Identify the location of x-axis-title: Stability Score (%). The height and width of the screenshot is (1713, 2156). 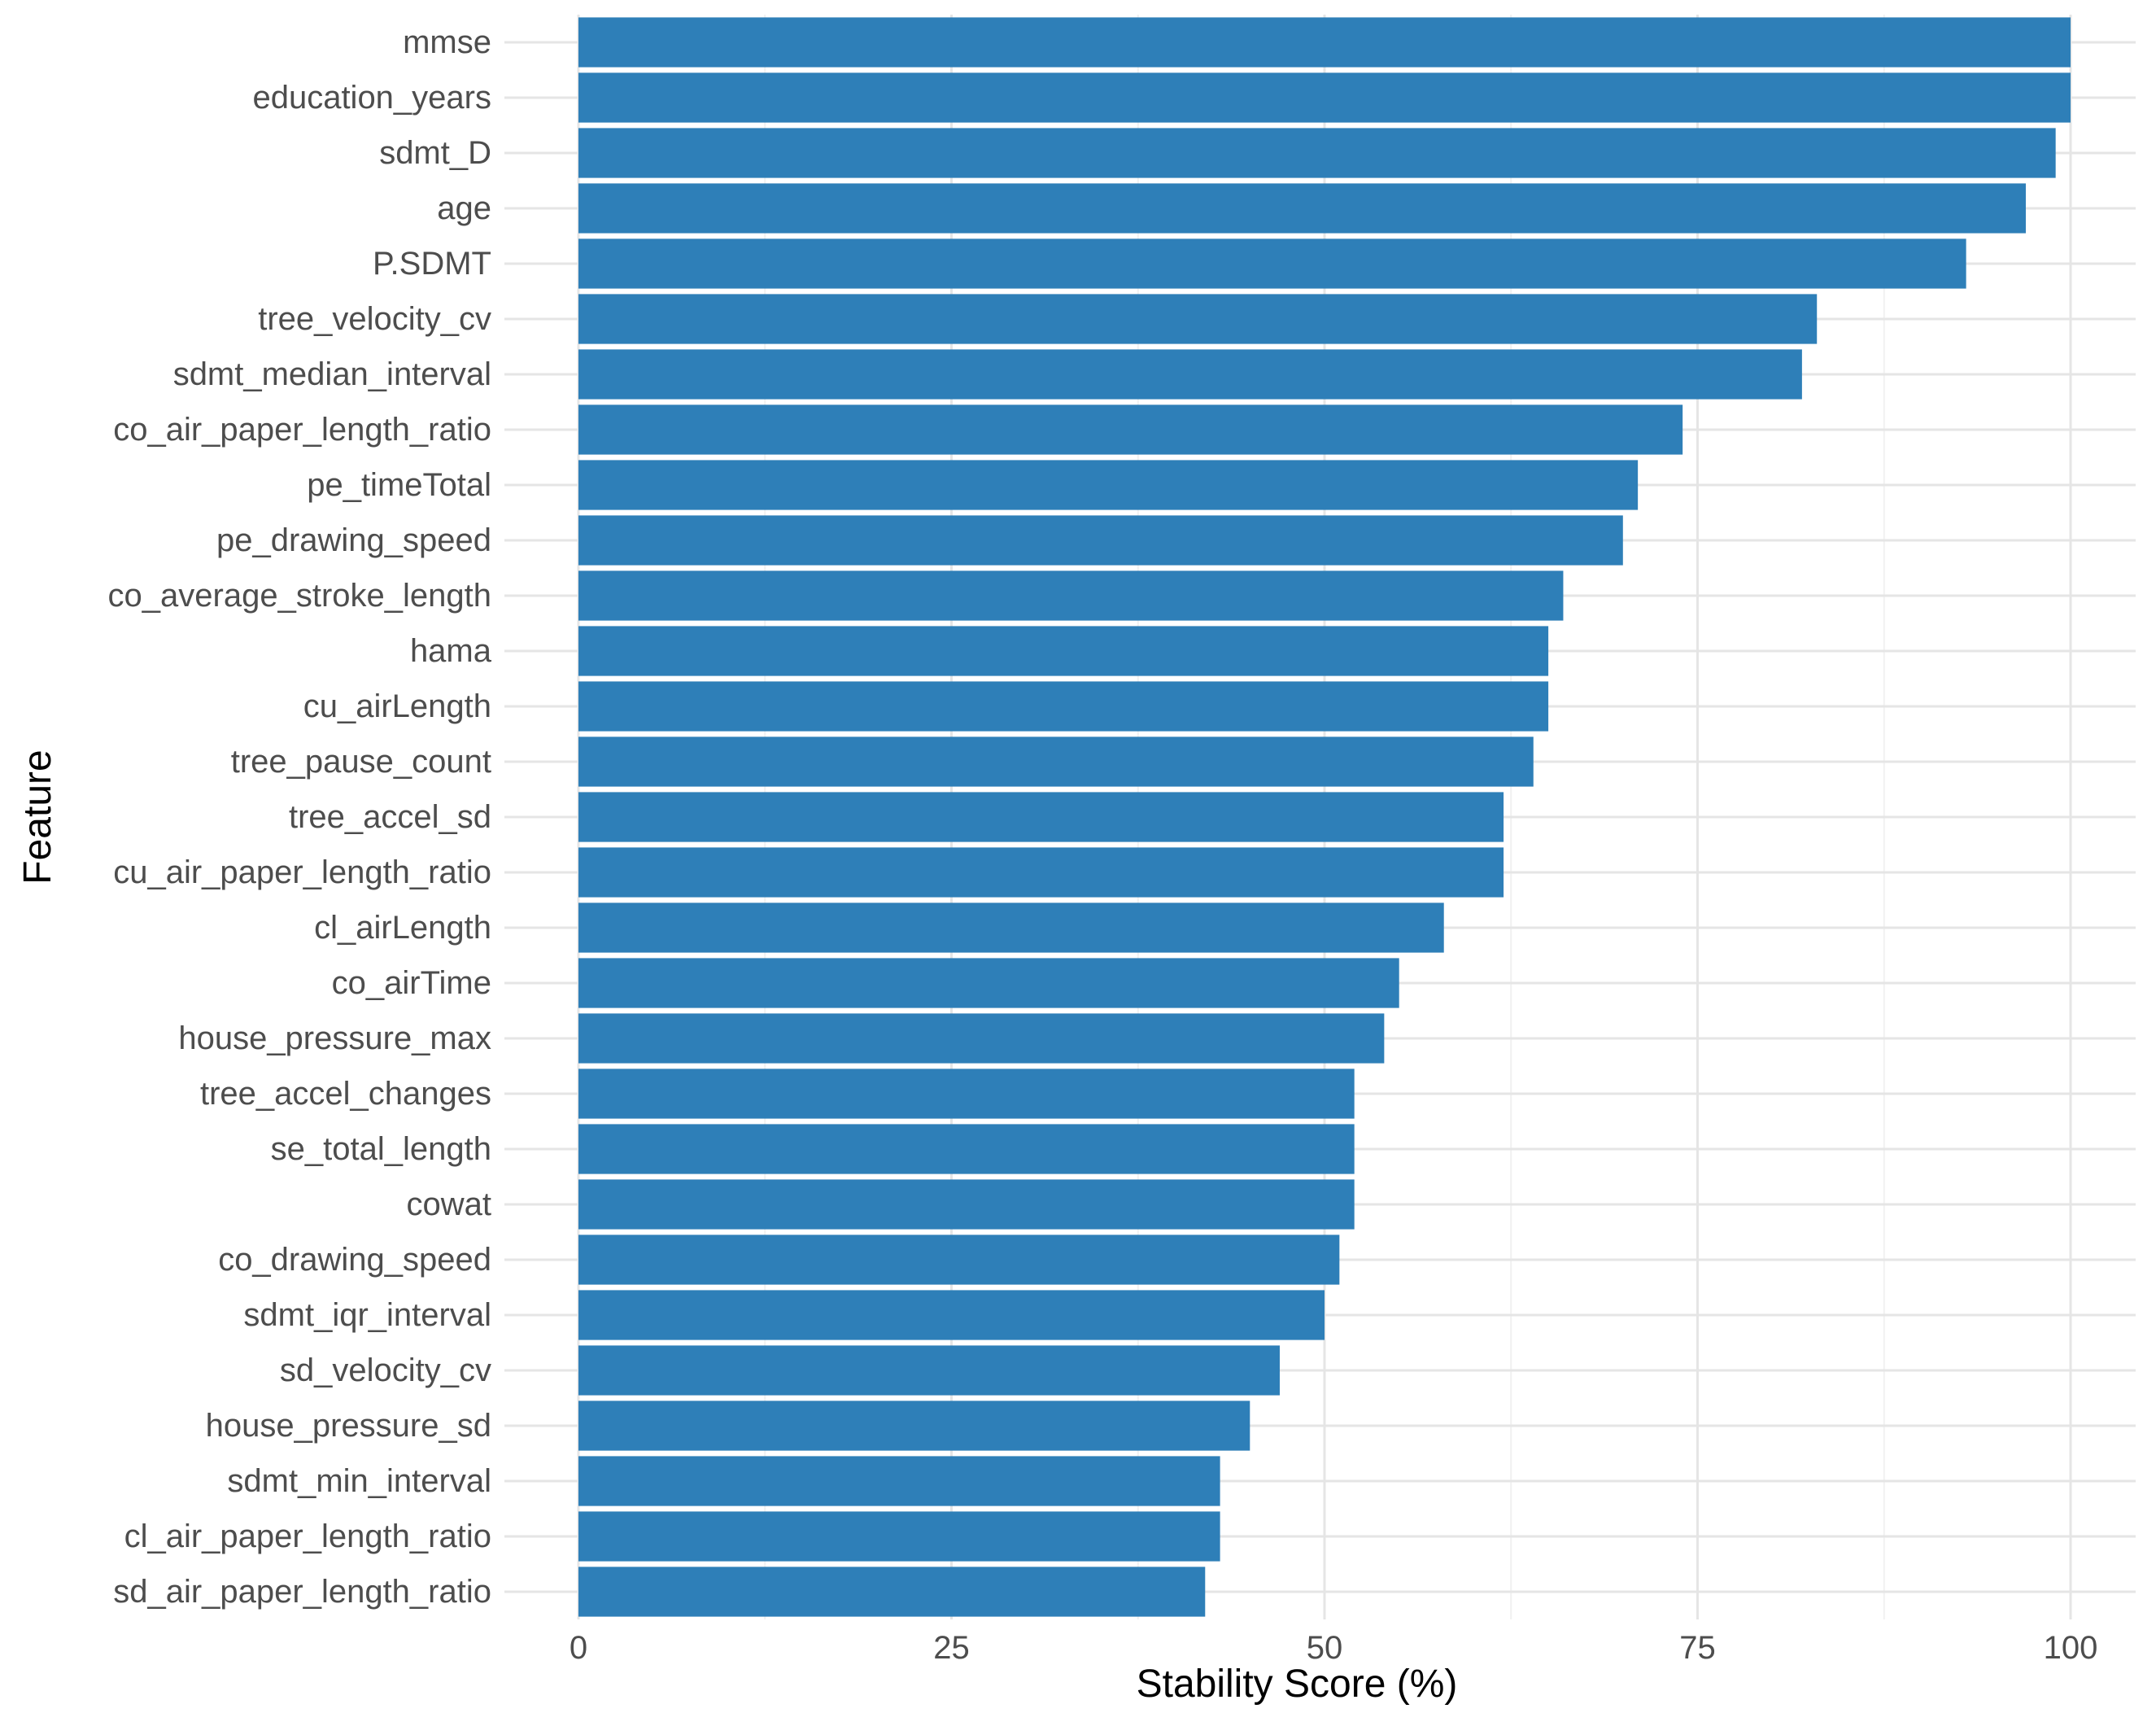
(1297, 1684).